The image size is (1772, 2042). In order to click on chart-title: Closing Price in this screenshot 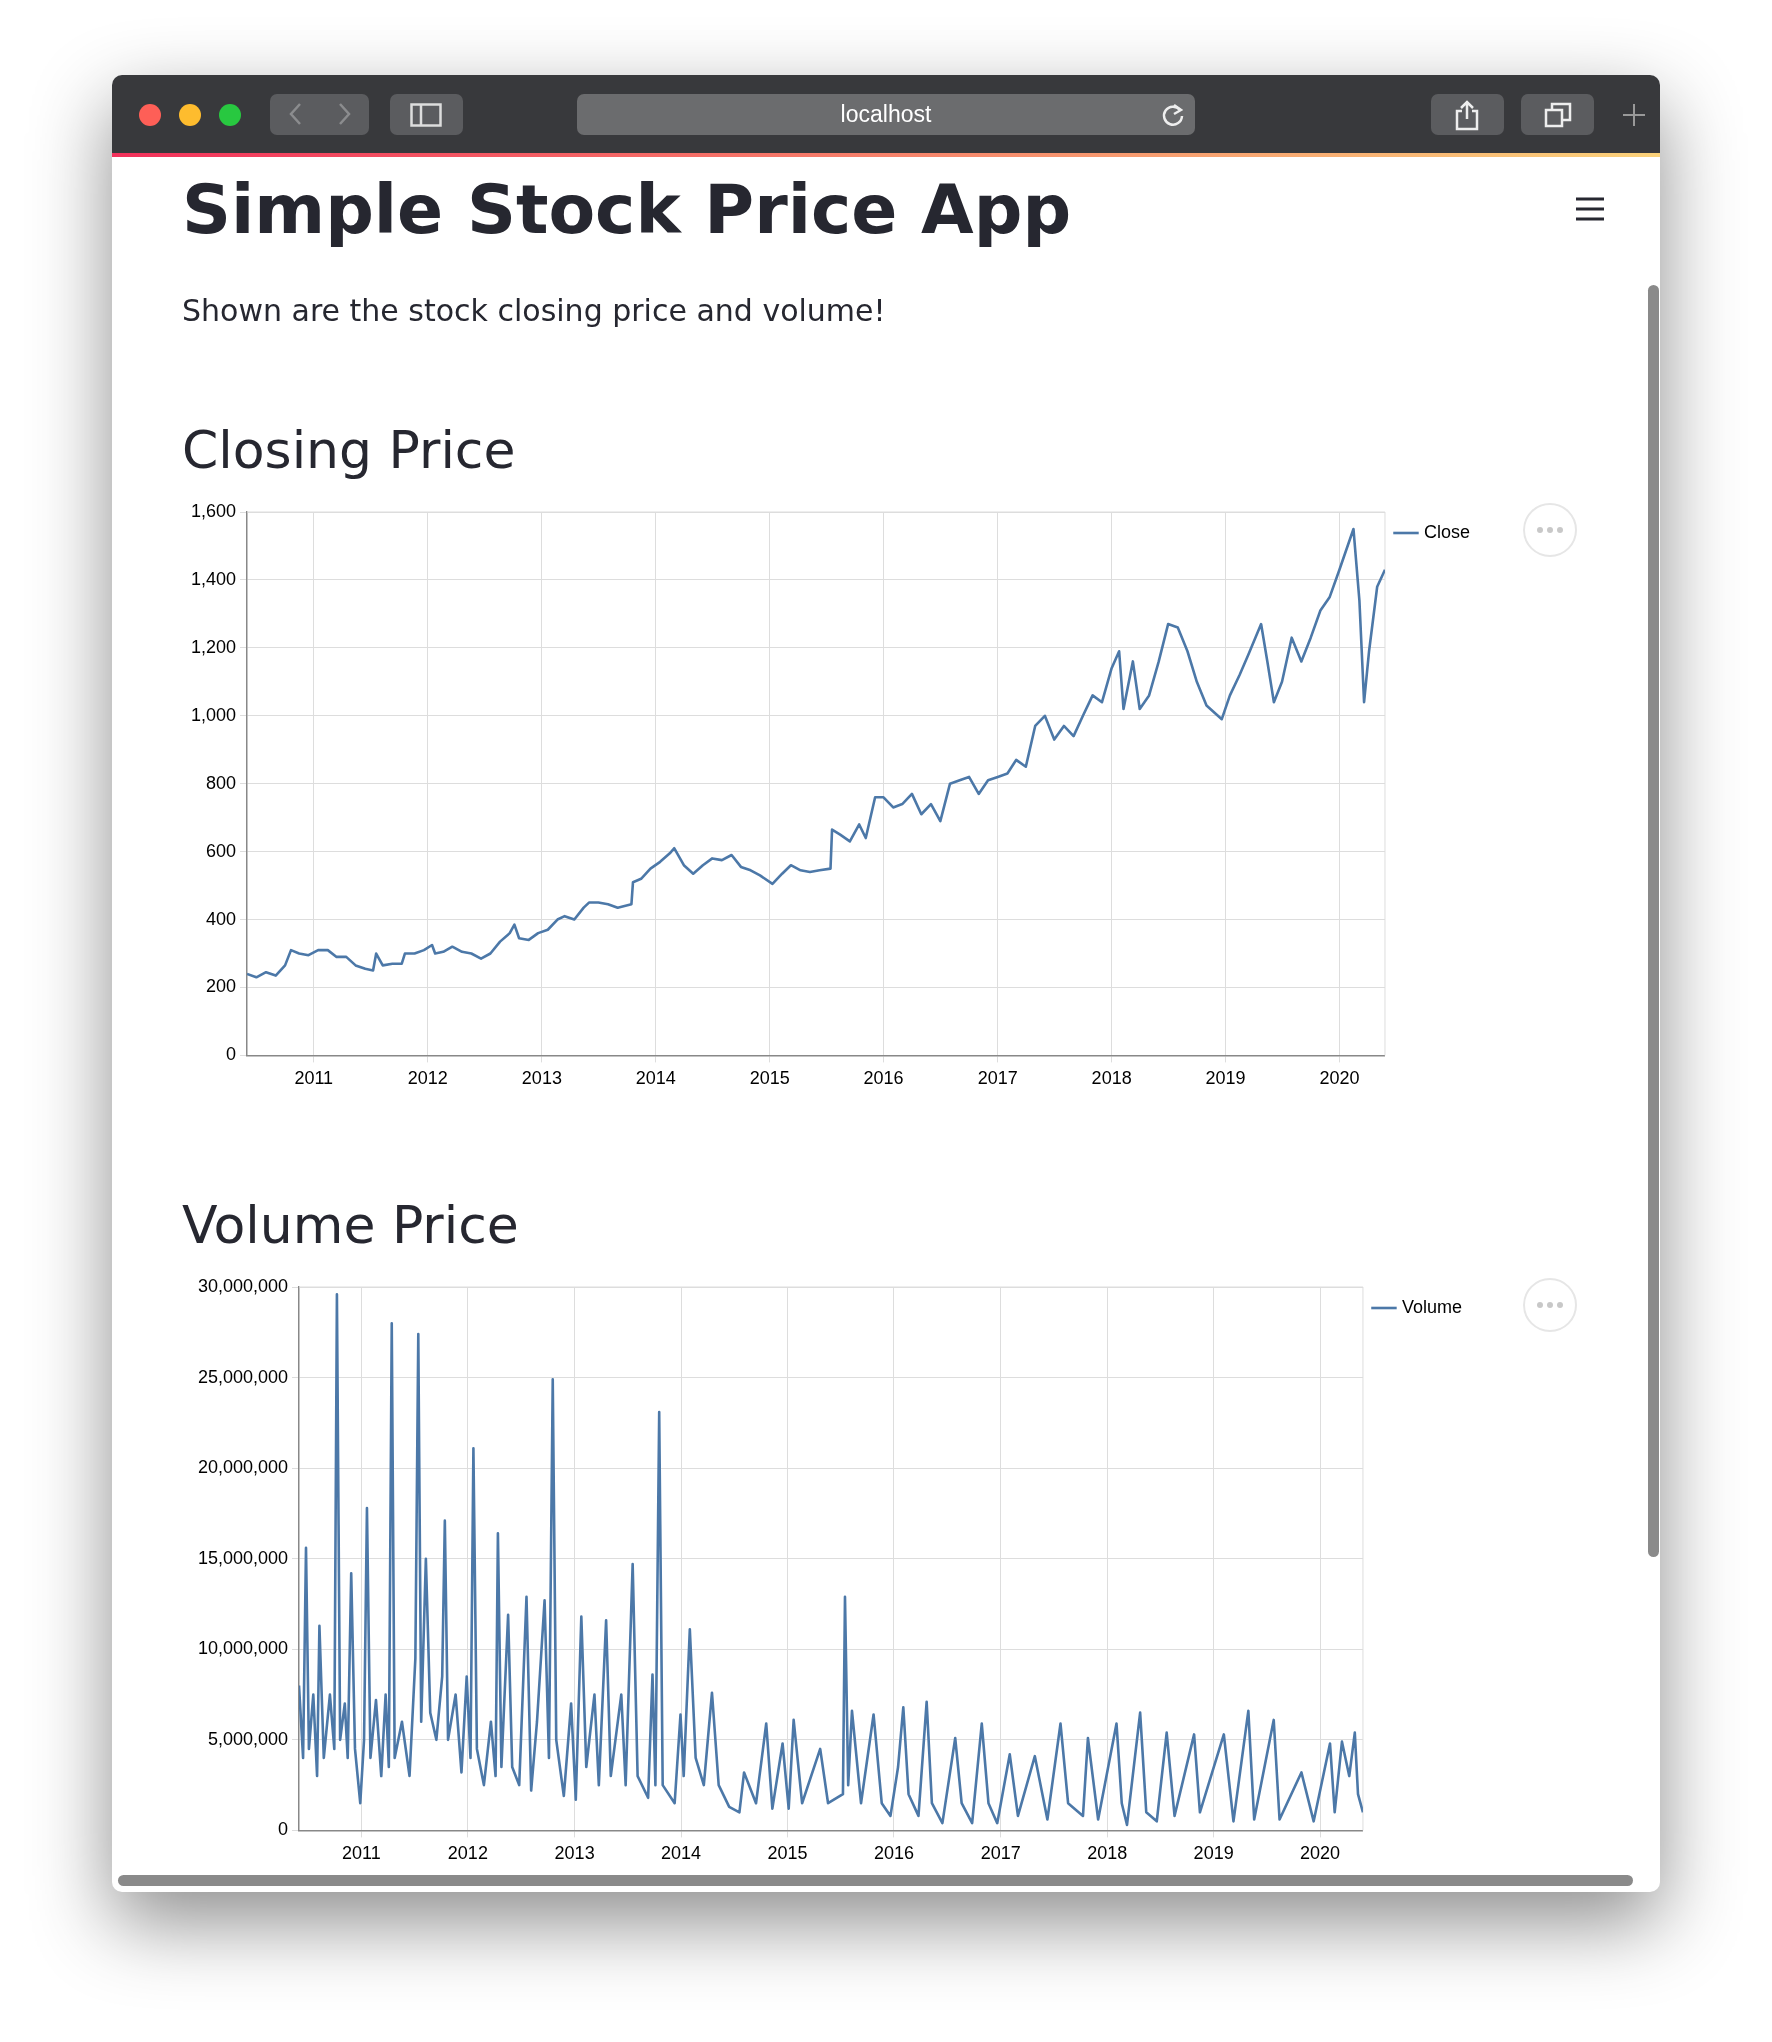, I will do `click(349, 450)`.